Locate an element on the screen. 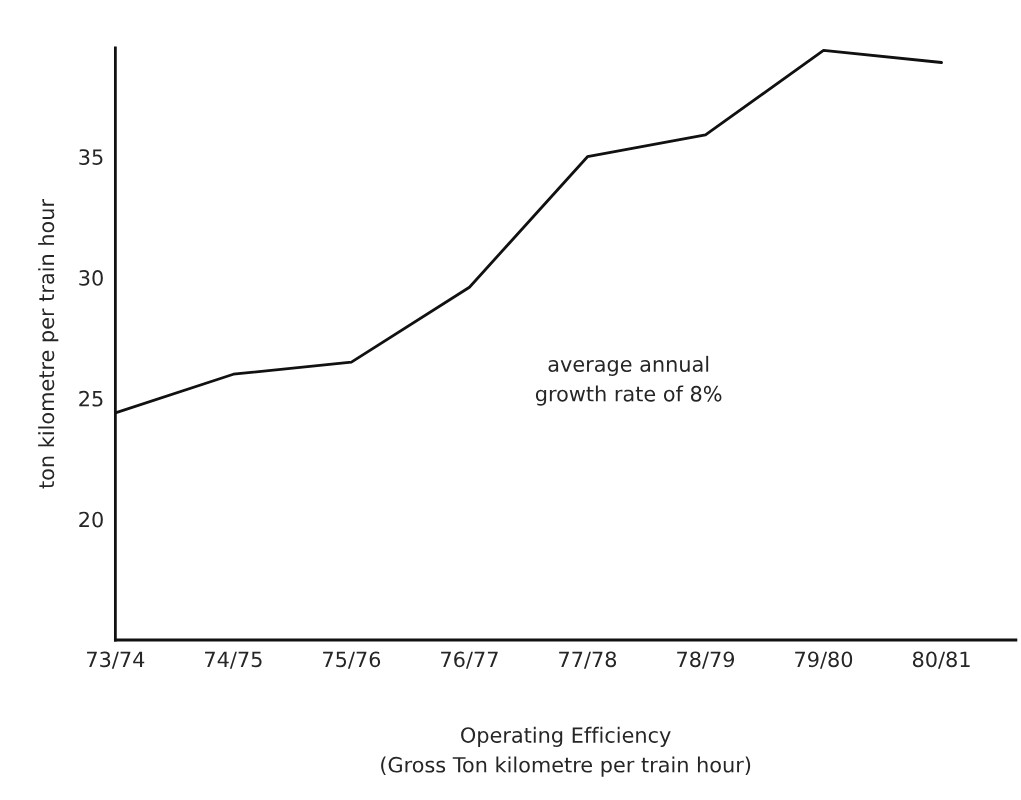  x-tick-label: 77/78 is located at coordinates (588, 660).